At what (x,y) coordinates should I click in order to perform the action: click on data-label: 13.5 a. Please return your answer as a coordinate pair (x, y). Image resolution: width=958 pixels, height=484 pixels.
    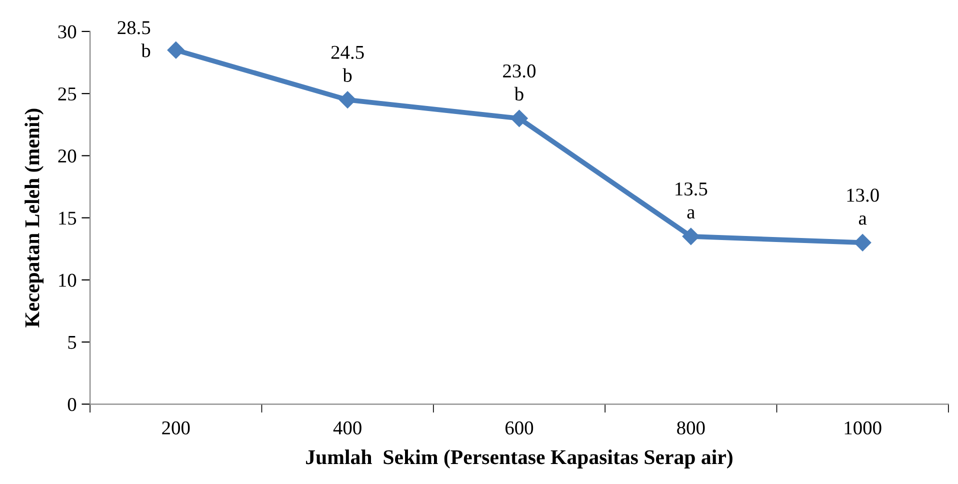
    Looking at the image, I should click on (692, 200).